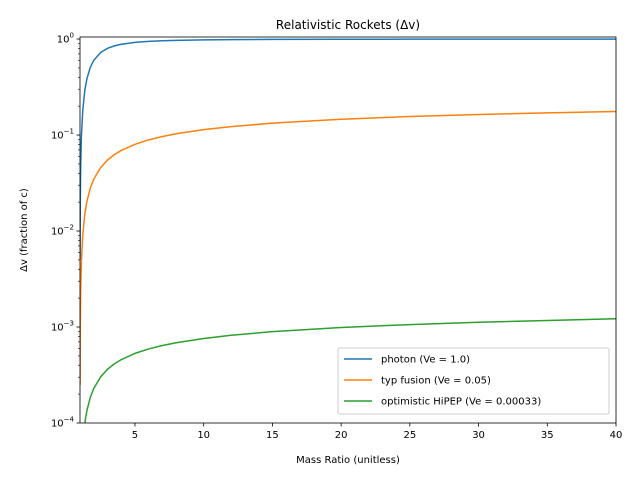 The width and height of the screenshot is (640, 480). I want to click on x-tick-label: 5, so click(135, 435).